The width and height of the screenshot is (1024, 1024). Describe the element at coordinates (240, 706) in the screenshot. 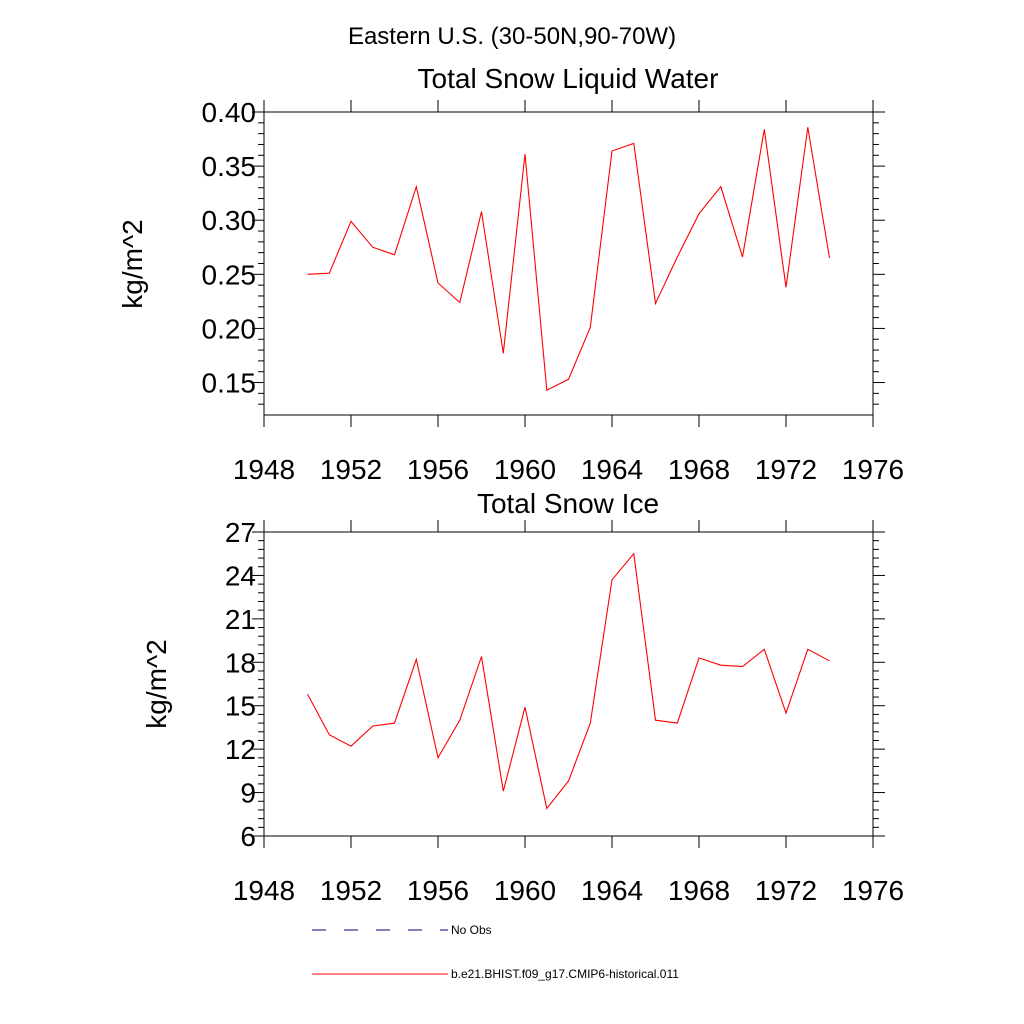

I see `y-tick-label: 15` at that location.